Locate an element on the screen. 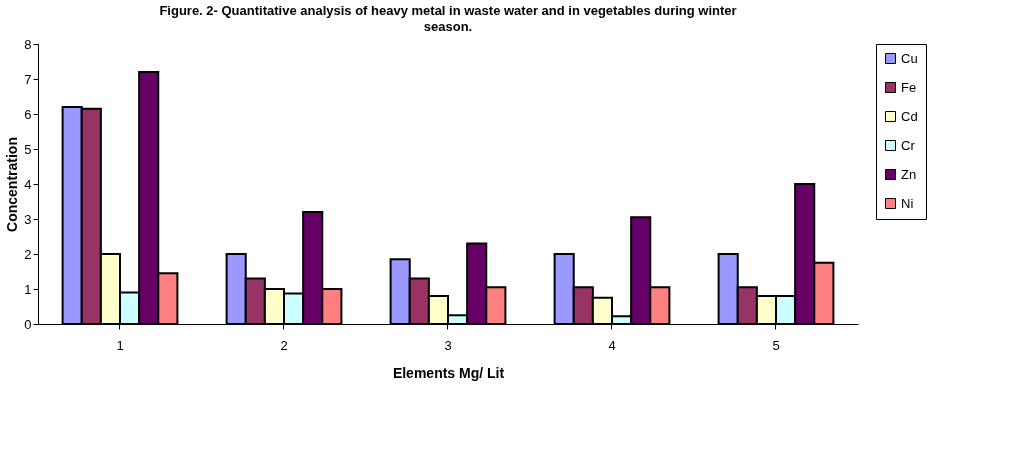  legend-label: Cu is located at coordinates (909, 58).